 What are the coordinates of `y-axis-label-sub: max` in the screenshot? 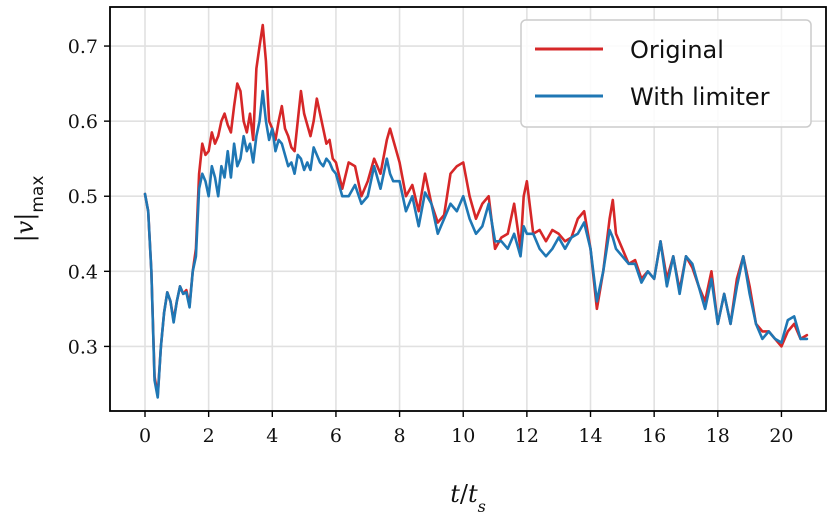 It's located at (38, 194).